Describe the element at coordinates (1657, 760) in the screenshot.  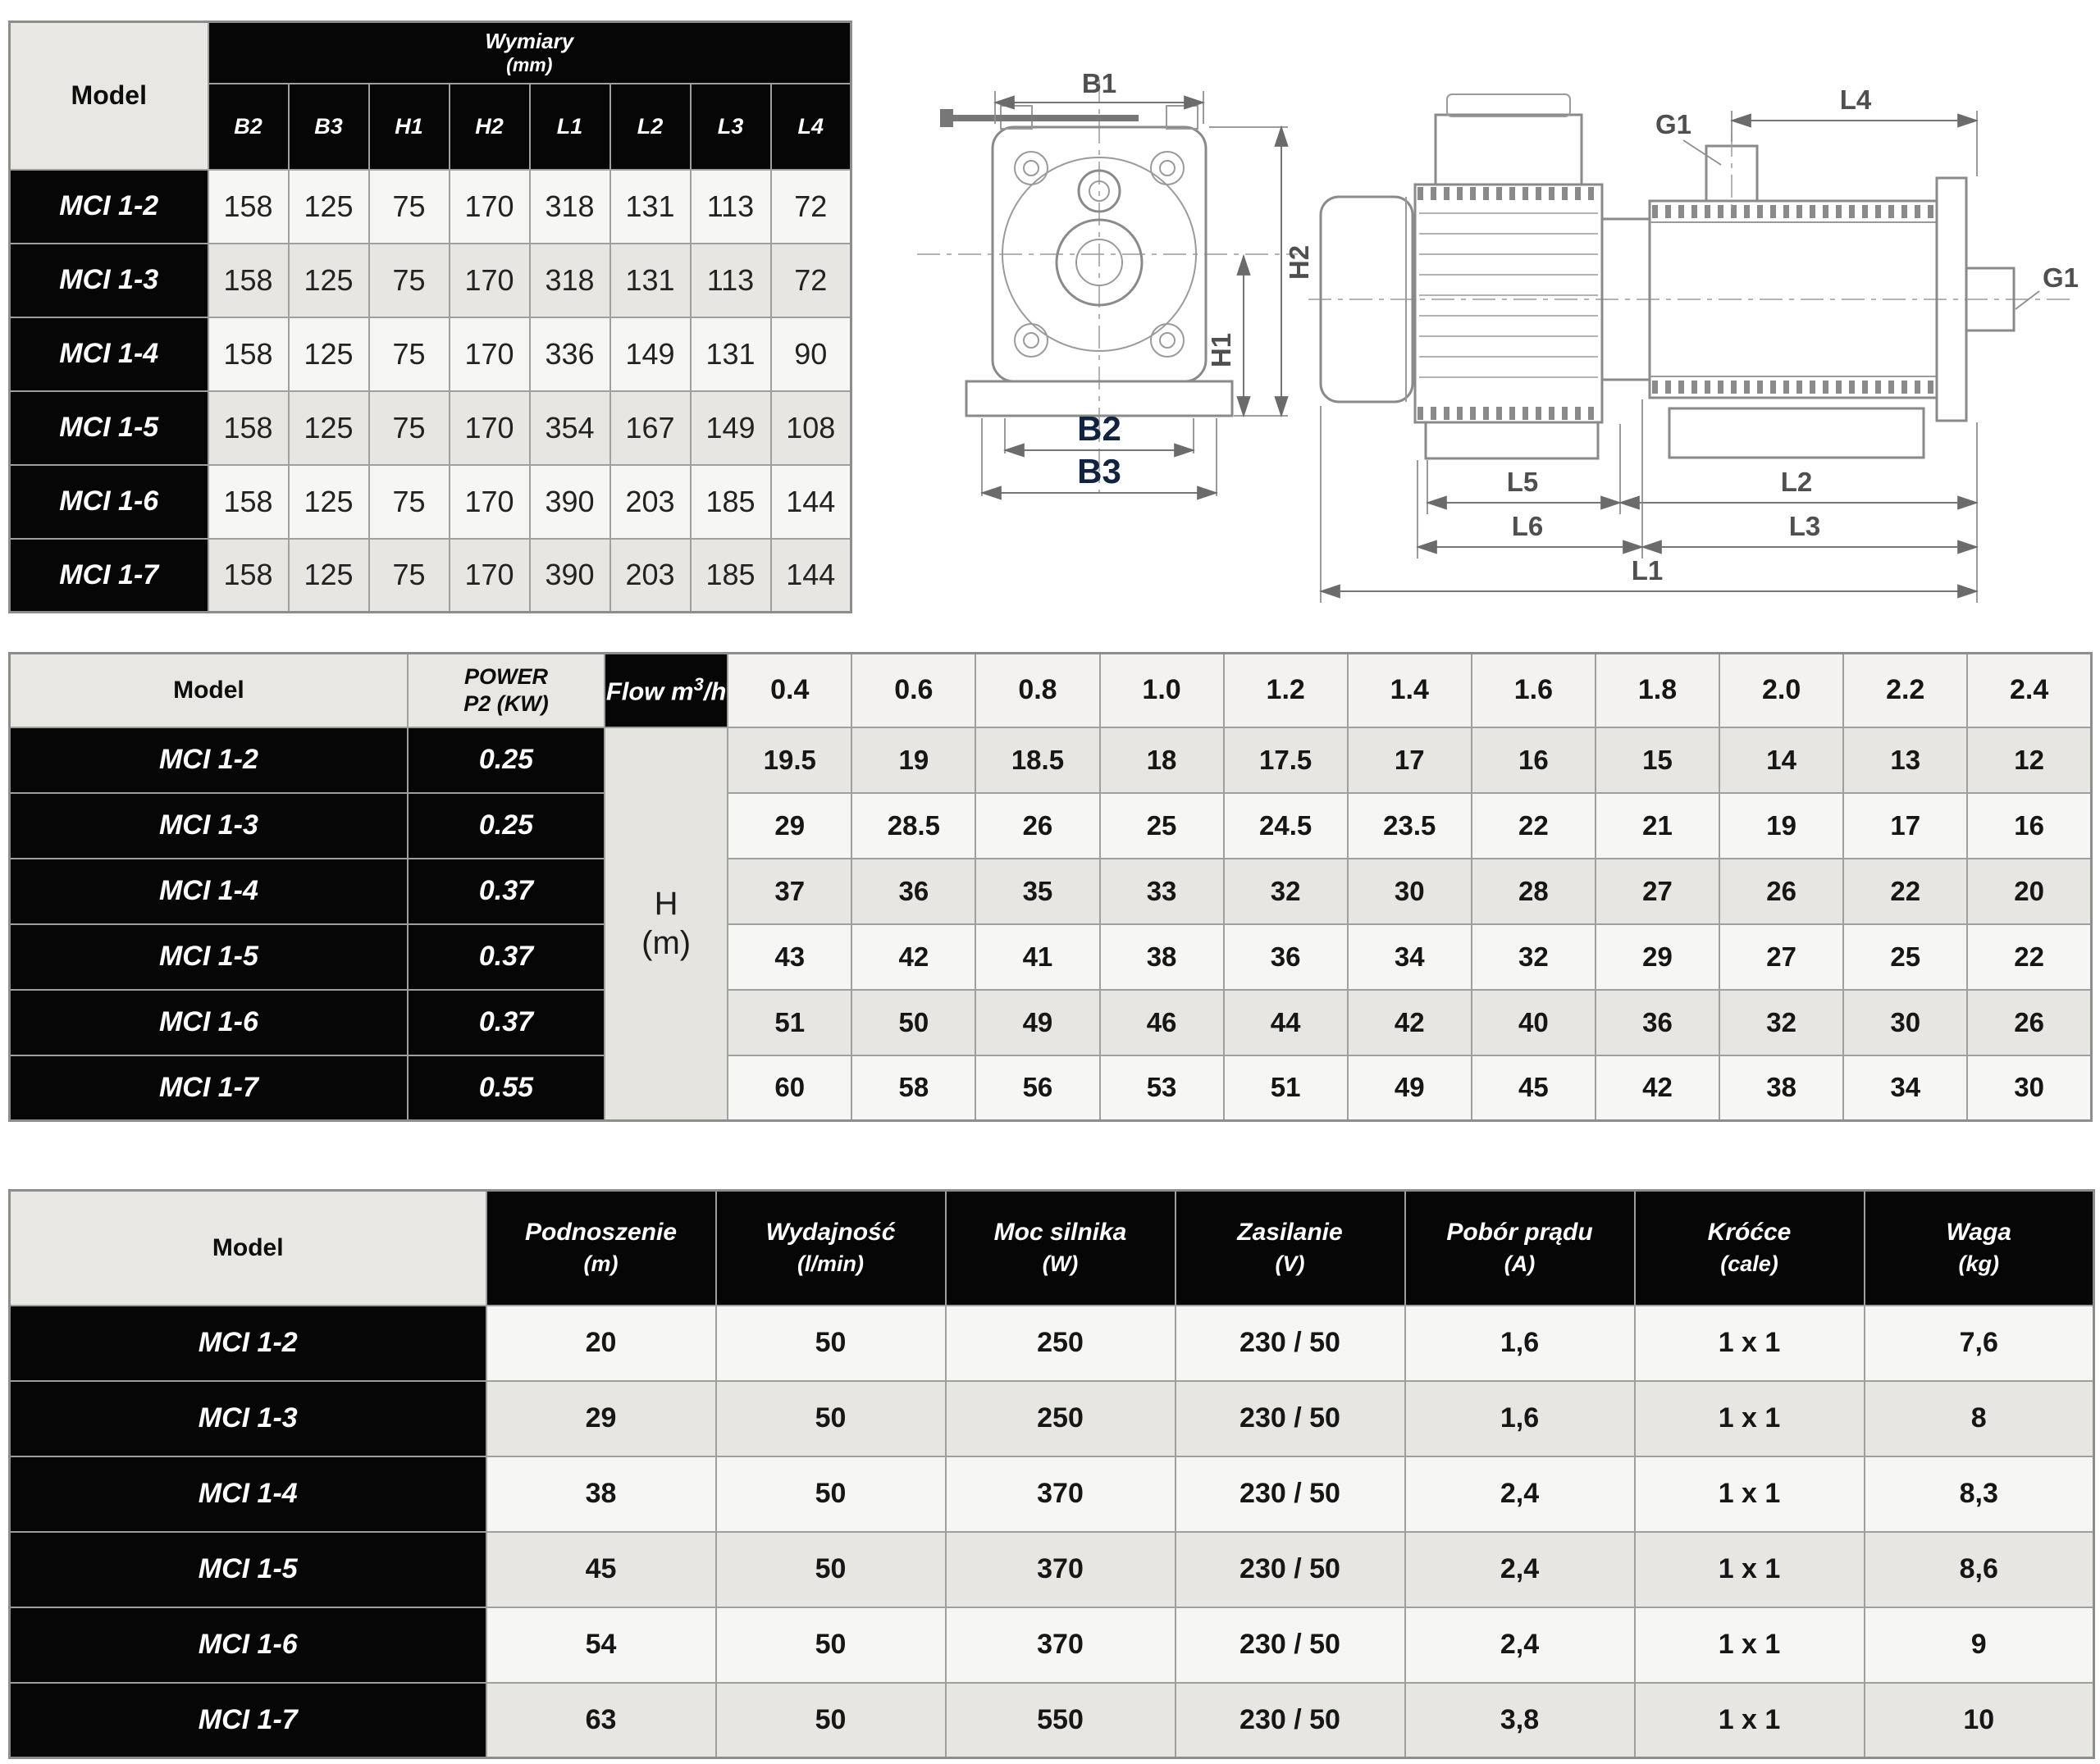
I see `head-value-cell: 15` at that location.